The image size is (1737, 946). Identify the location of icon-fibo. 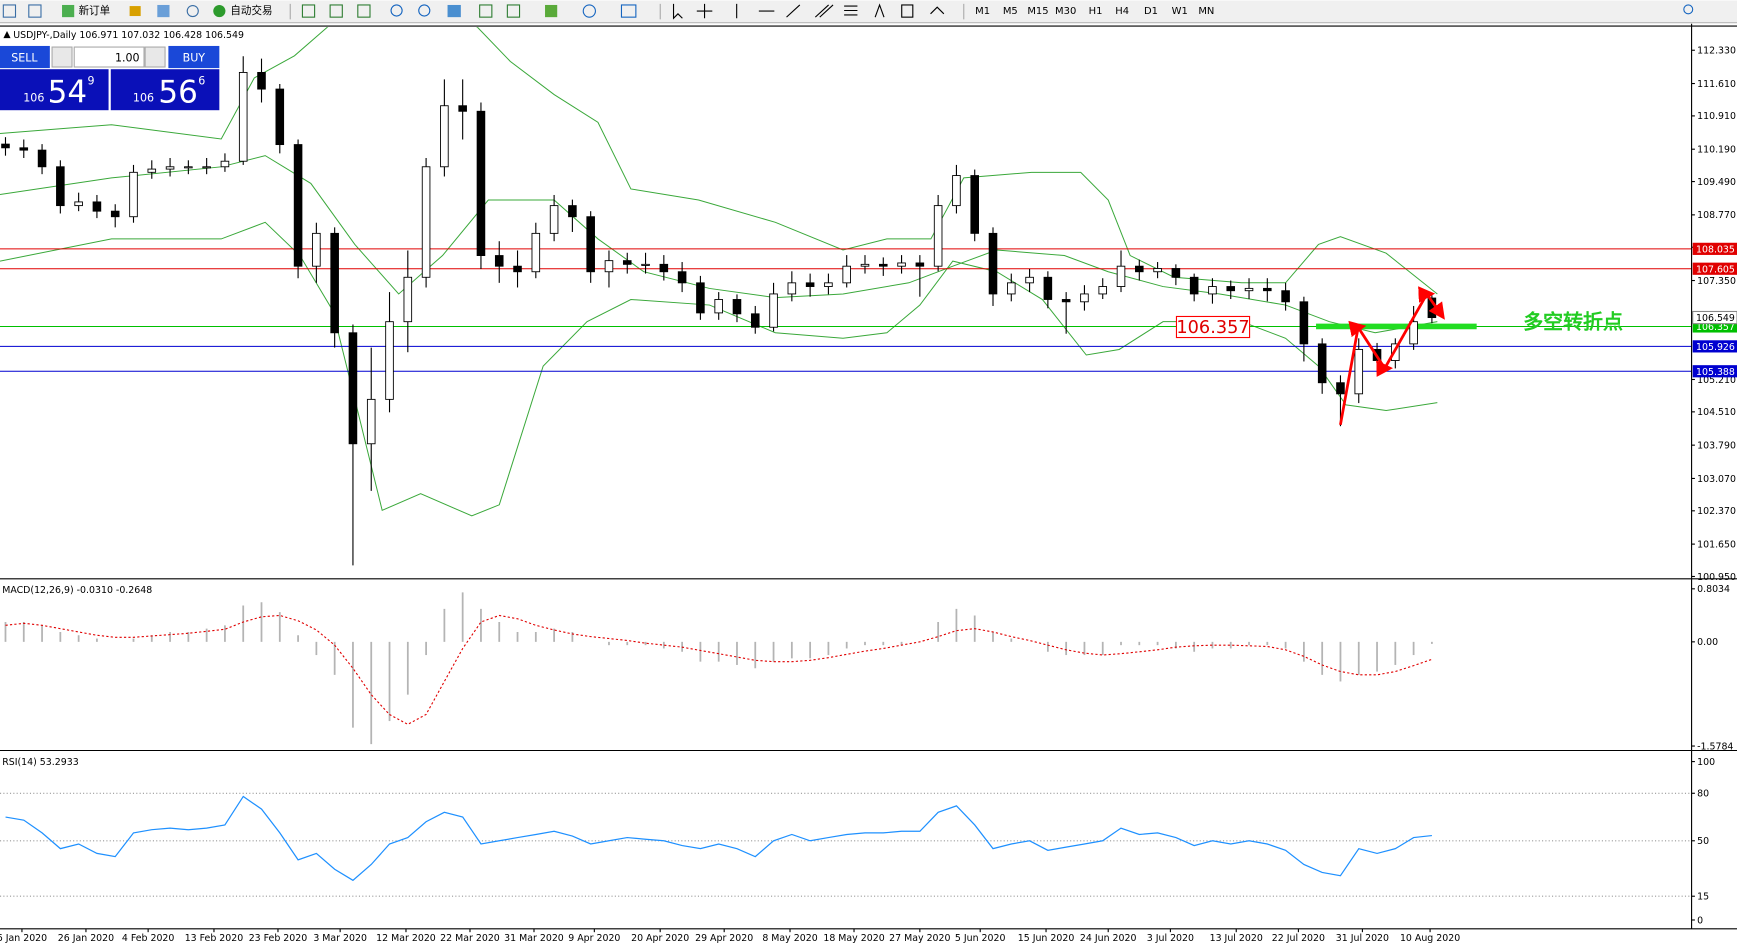
(851, 10).